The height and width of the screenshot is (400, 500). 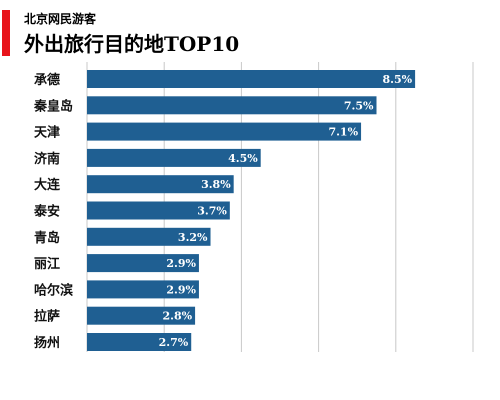 I want to click on value-label: 8.5%, so click(x=398, y=79).